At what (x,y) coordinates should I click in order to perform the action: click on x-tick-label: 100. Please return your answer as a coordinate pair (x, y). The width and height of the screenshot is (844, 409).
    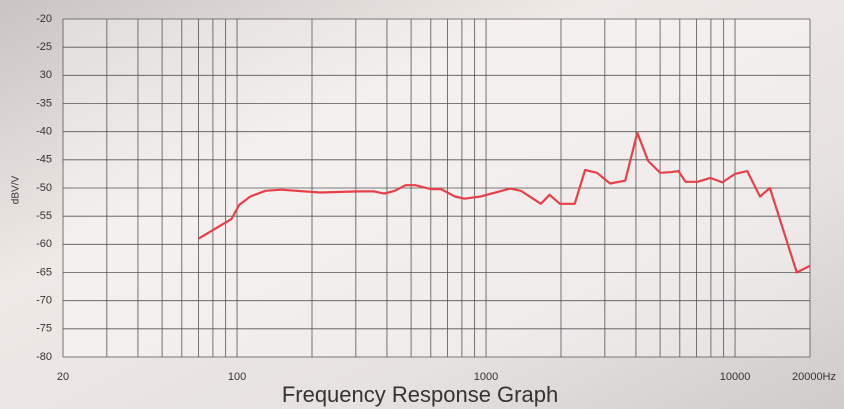
    Looking at the image, I should click on (237, 377).